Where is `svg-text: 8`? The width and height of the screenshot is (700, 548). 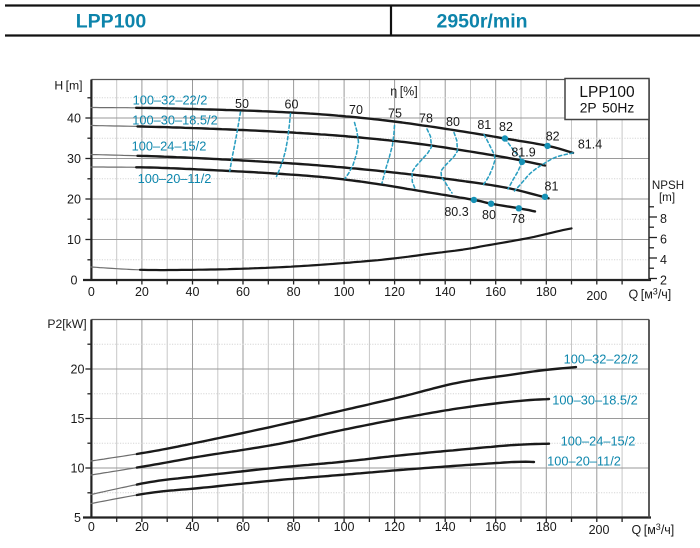 svg-text: 8 is located at coordinates (663, 219).